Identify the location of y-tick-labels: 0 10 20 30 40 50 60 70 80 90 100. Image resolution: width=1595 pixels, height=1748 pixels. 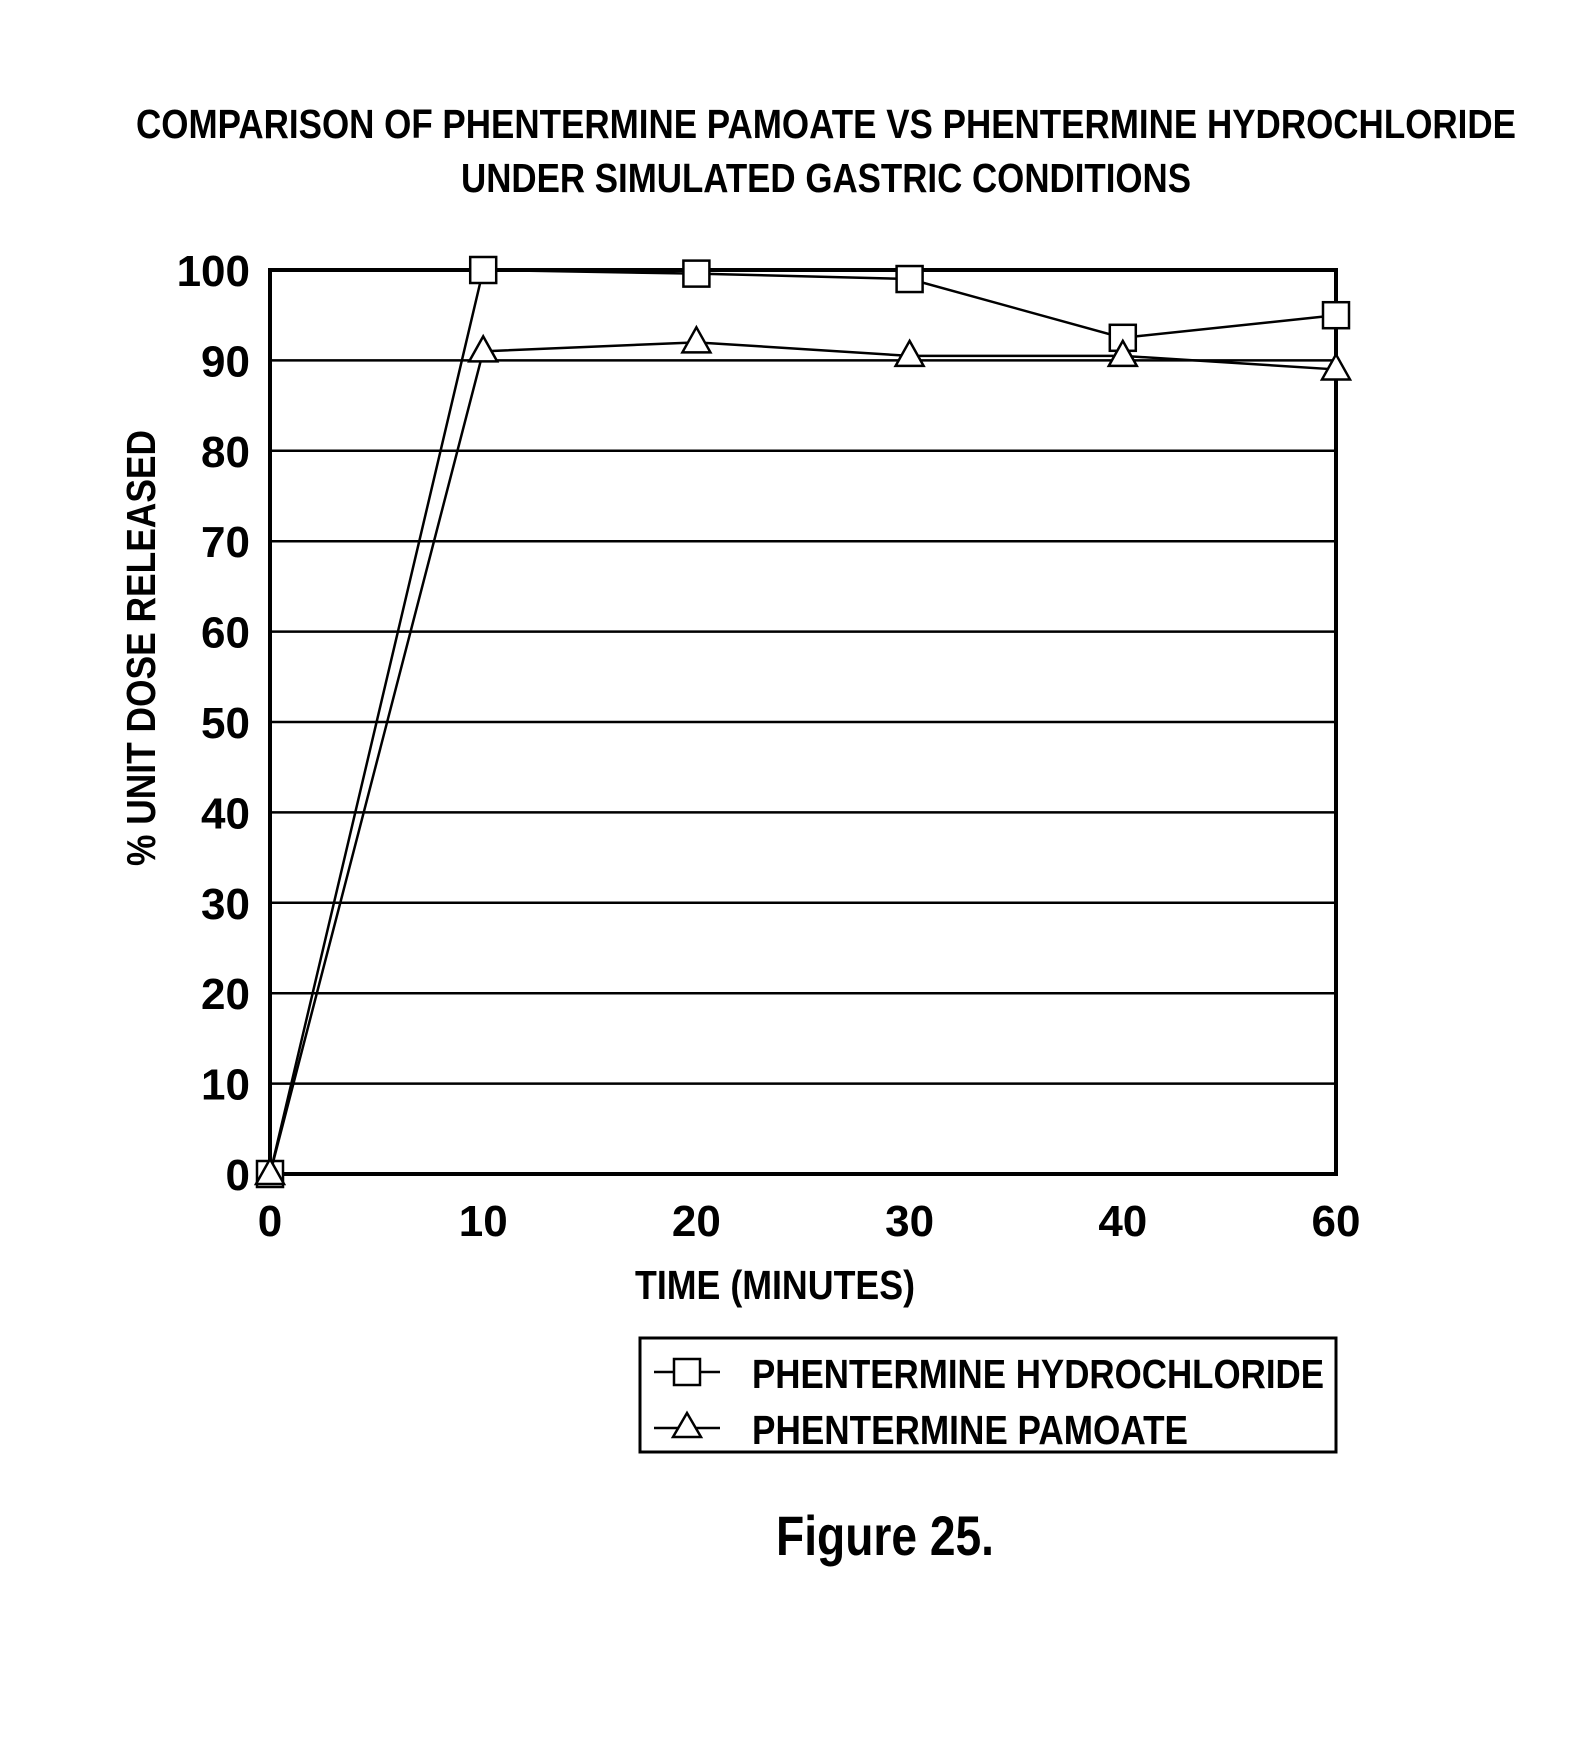
(213, 723).